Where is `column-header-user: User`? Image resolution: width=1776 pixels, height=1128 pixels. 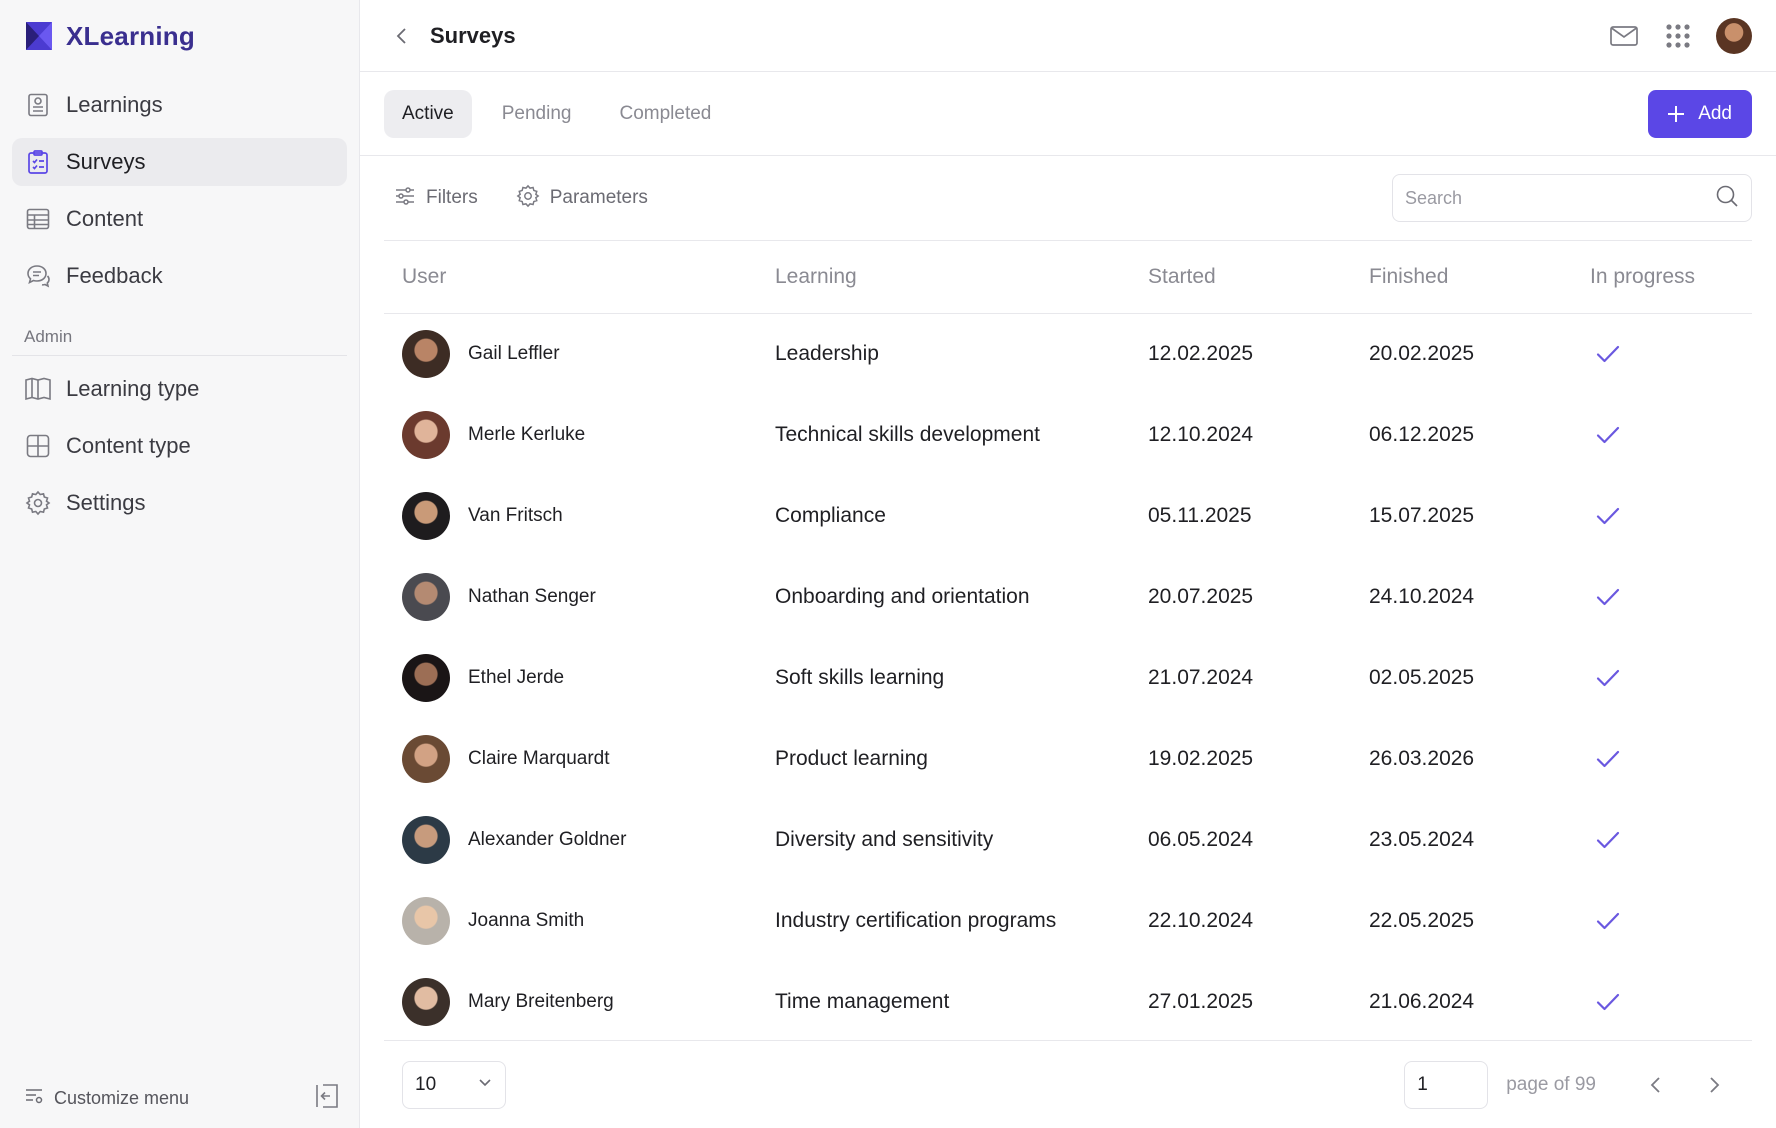 column-header-user: User is located at coordinates (570, 277).